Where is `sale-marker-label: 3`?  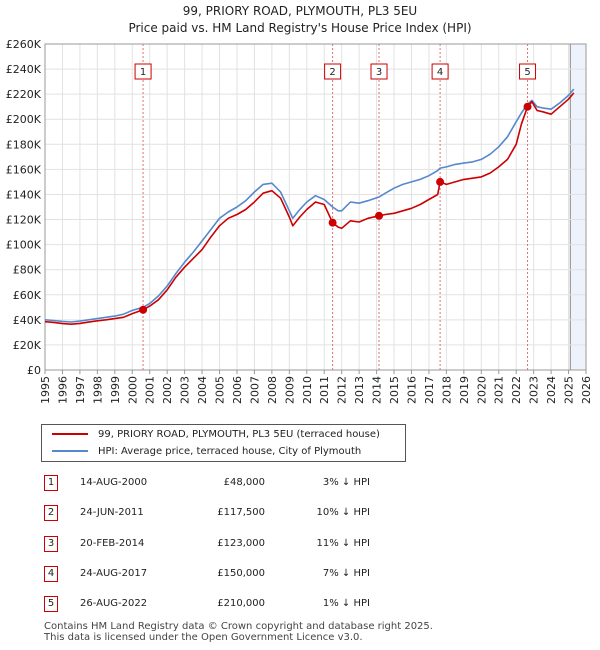 sale-marker-label: 3 is located at coordinates (379, 72).